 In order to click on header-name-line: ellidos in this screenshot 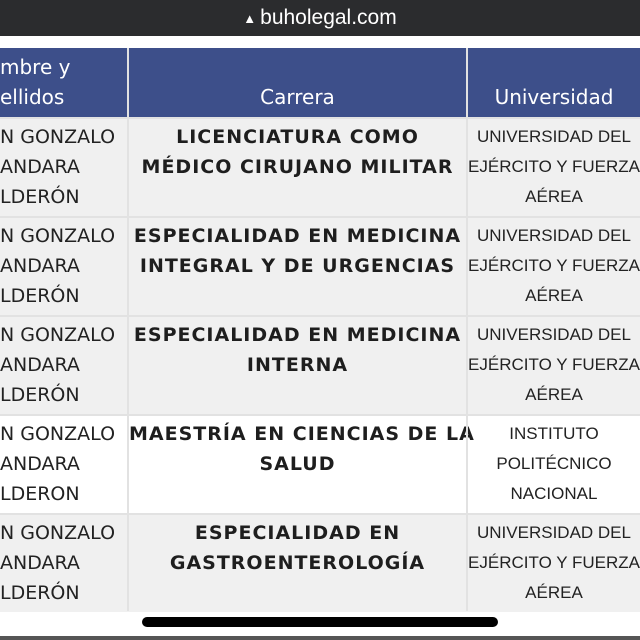, I will do `click(32, 97)`.